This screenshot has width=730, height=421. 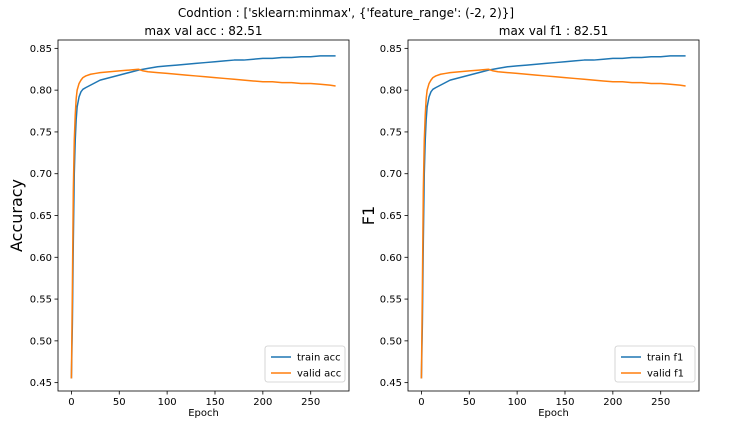 What do you see at coordinates (262, 402) in the screenshot?
I see `chart-0-x-tick-label: 200` at bounding box center [262, 402].